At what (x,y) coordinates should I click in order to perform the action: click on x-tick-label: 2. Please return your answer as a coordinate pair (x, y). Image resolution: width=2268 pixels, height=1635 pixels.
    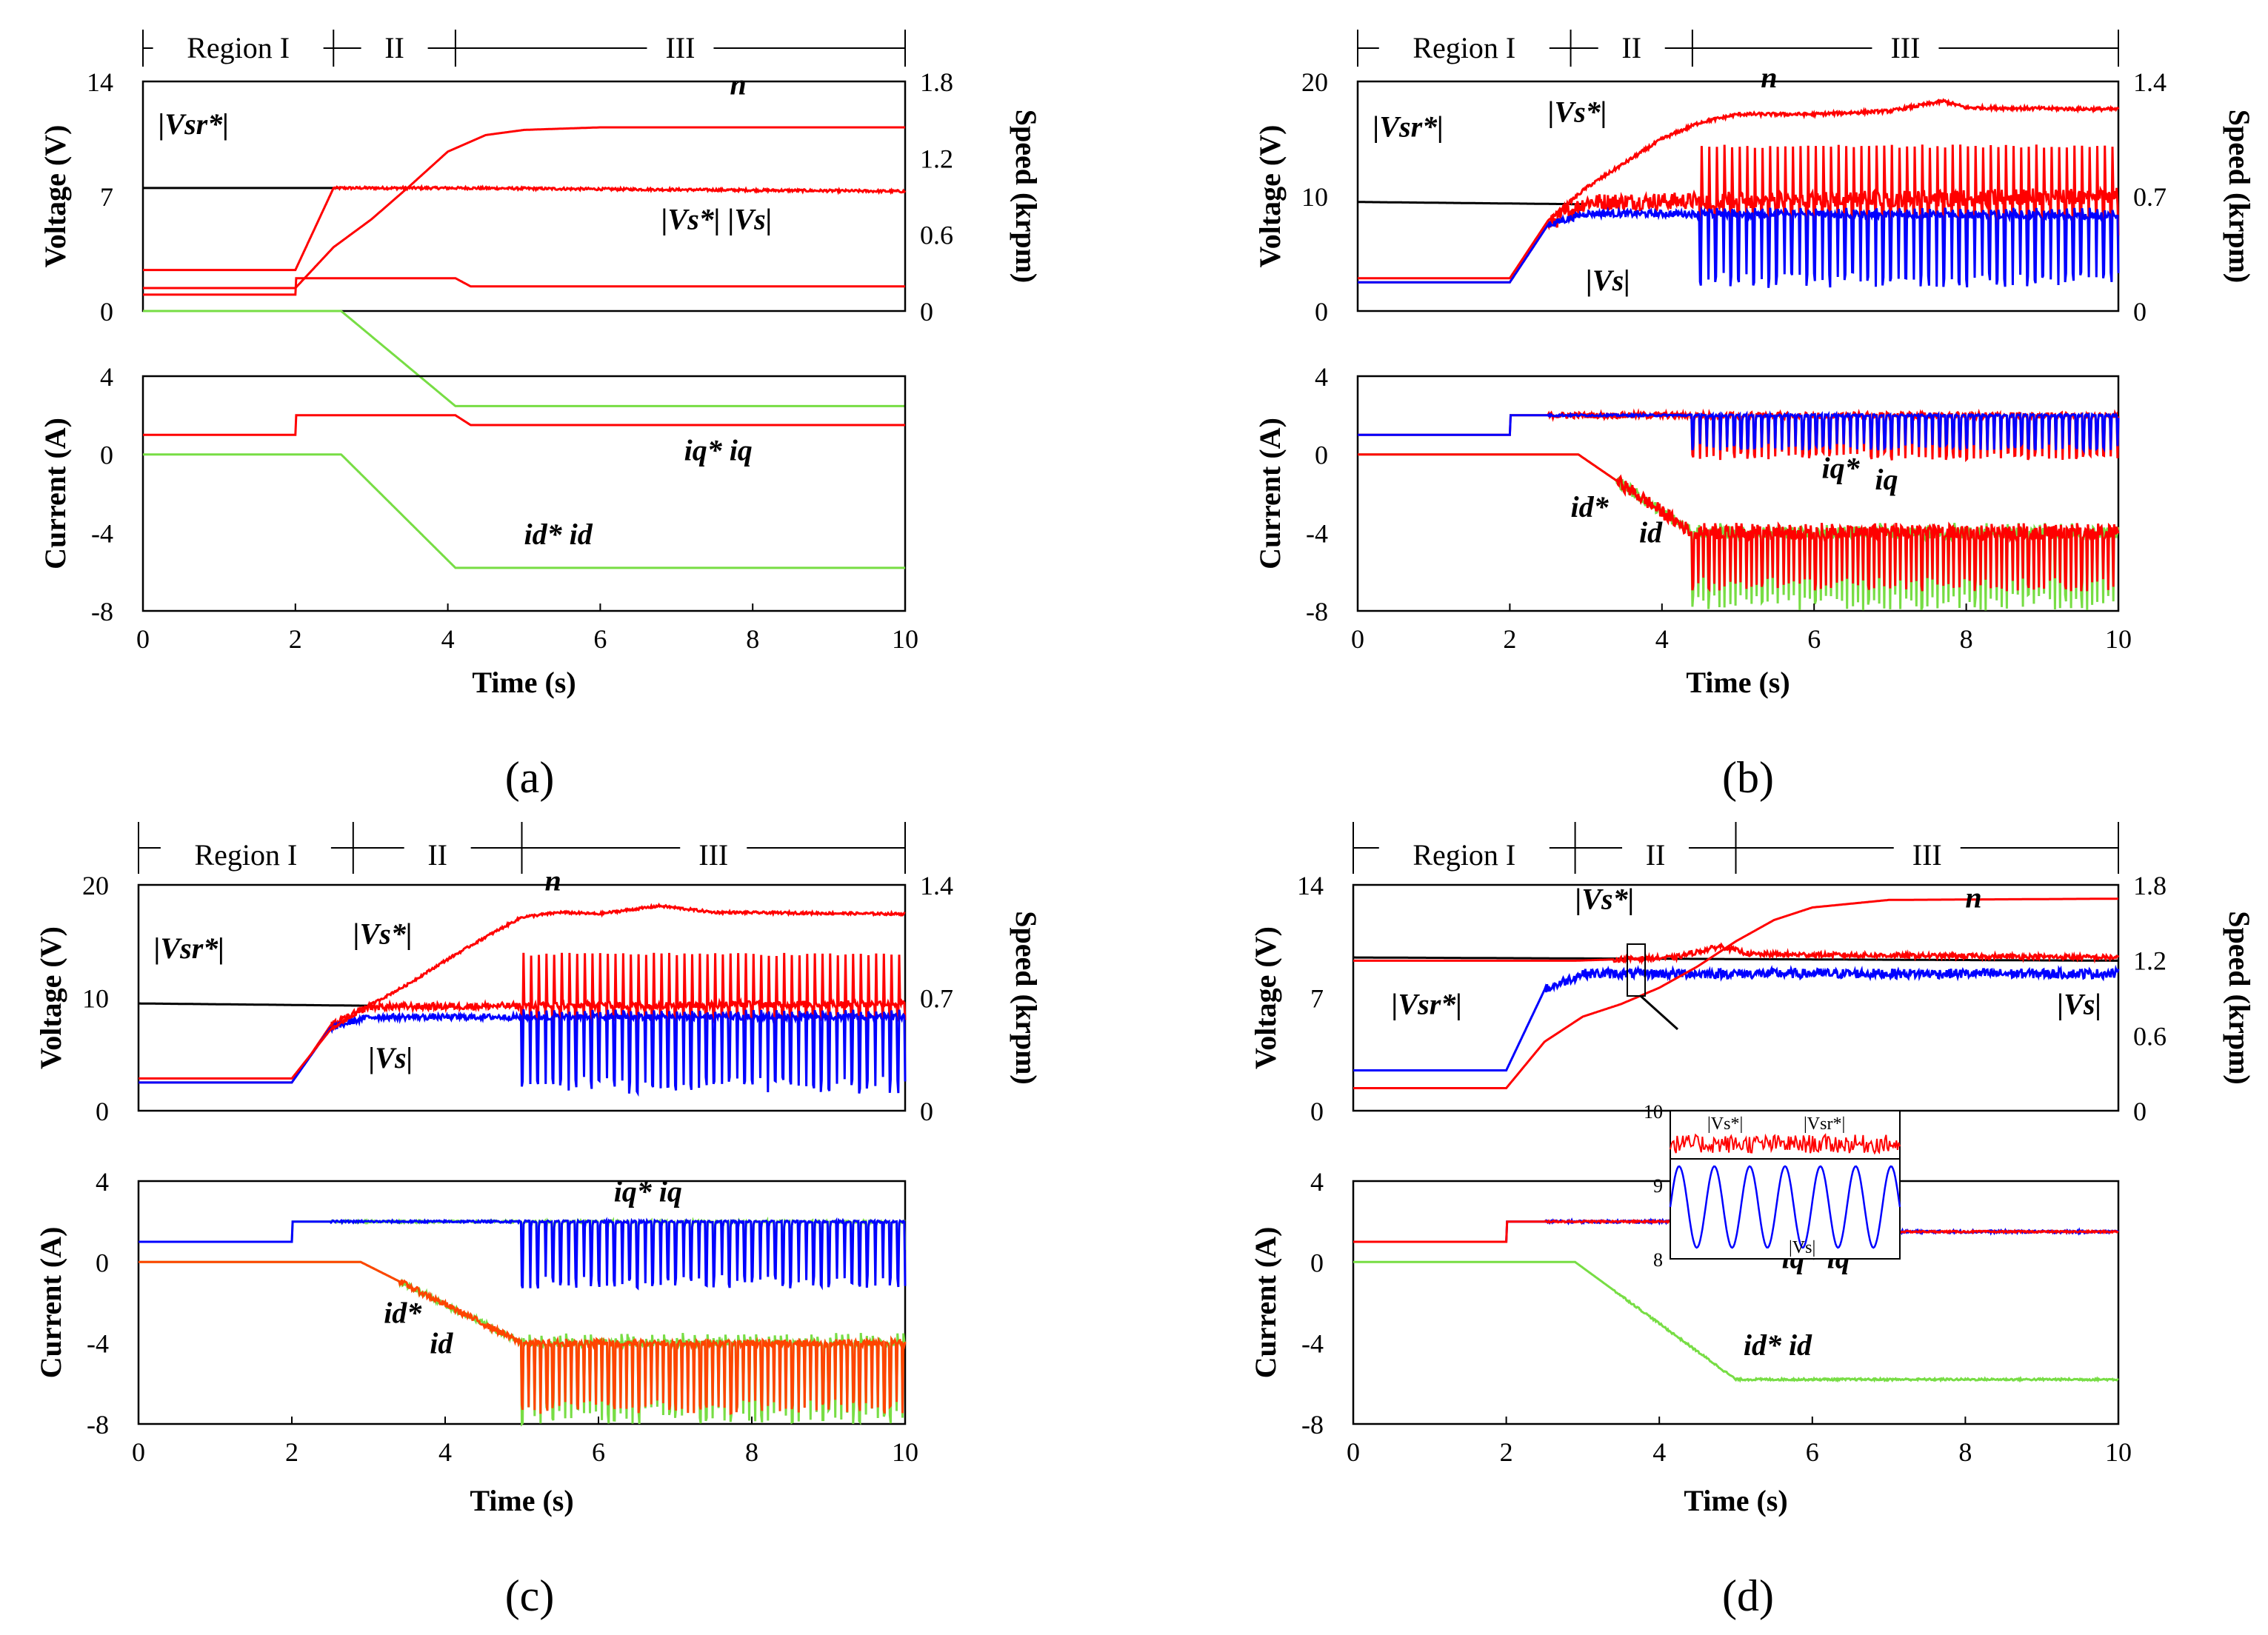
    Looking at the image, I should click on (1509, 639).